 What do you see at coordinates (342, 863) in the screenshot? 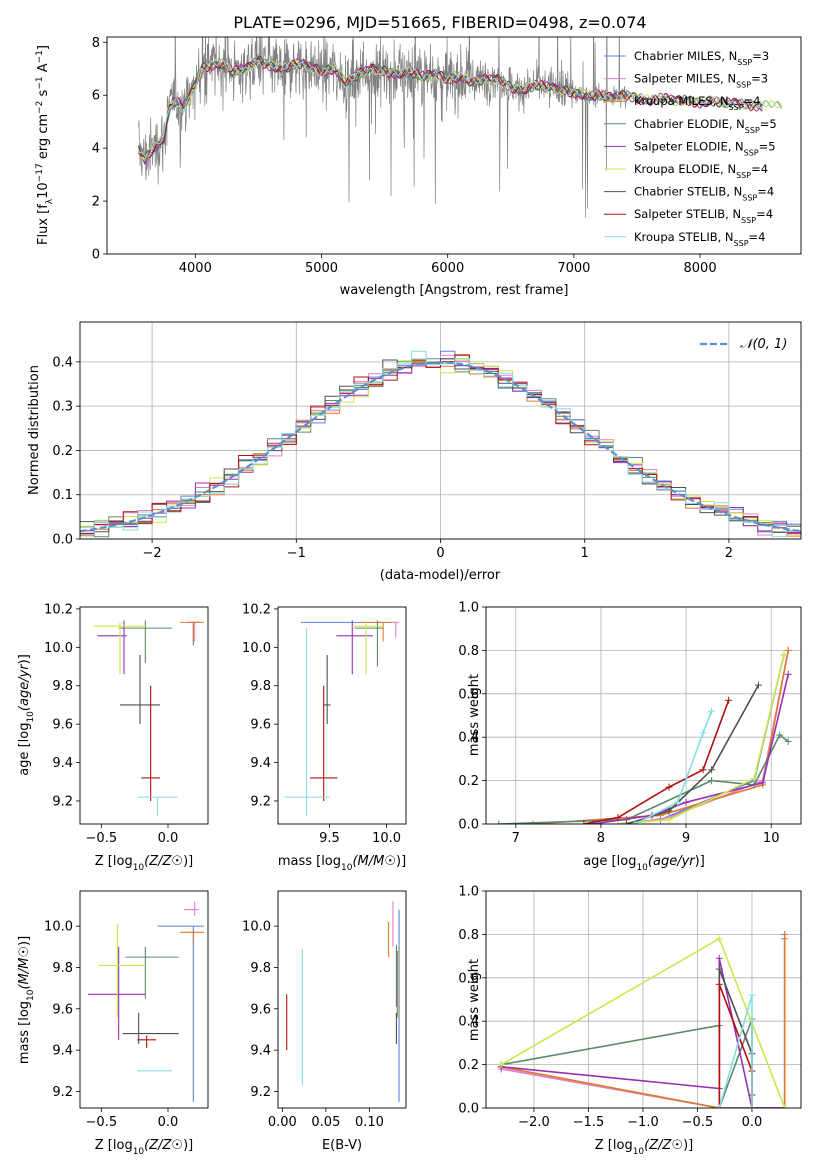
I see `x-axis-label: mass [log10(M/M☉)]` at bounding box center [342, 863].